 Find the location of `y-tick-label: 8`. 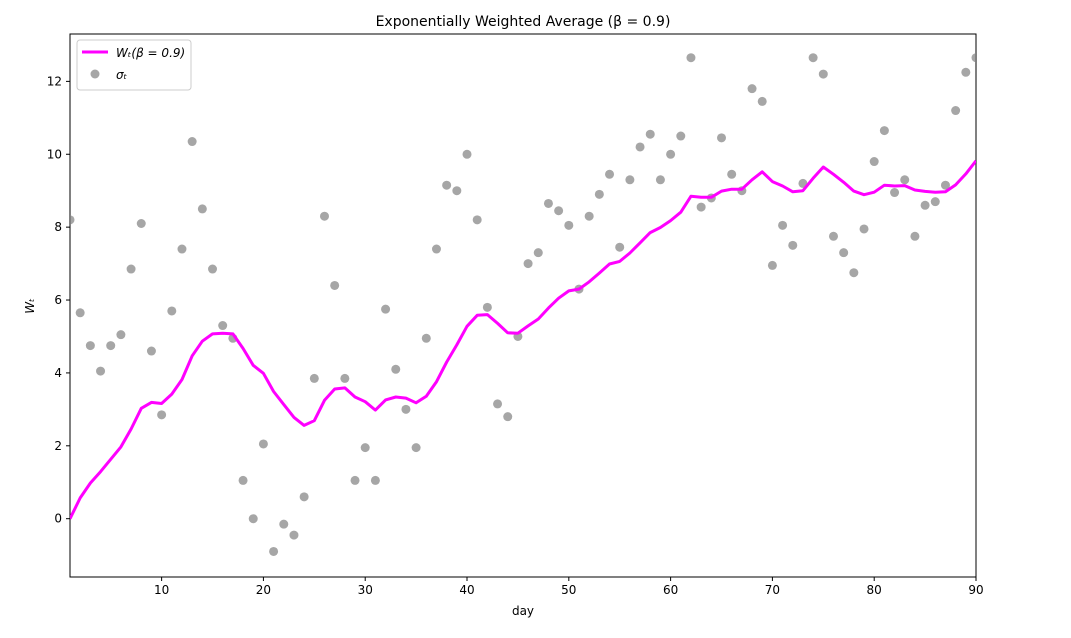

y-tick-label: 8 is located at coordinates (58, 227).